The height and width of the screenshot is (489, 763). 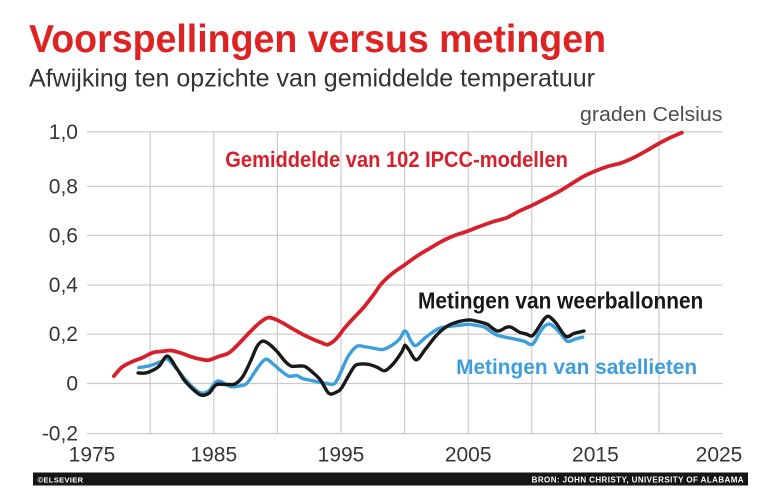 What do you see at coordinates (595, 455) in the screenshot?
I see `svg-text: 2015` at bounding box center [595, 455].